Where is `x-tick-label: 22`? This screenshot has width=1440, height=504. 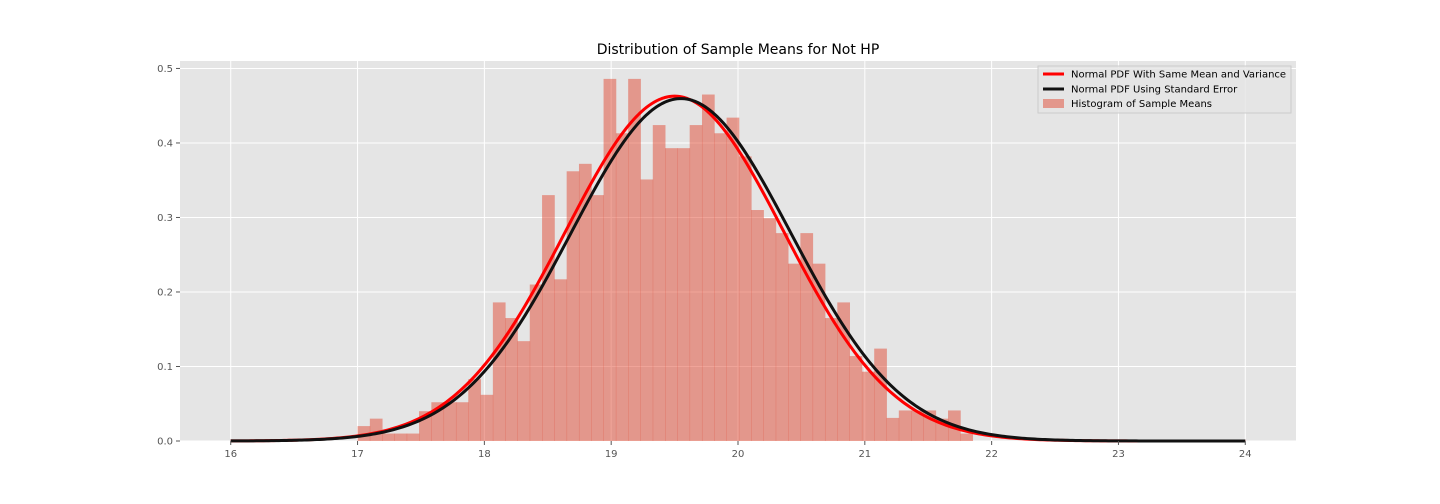 x-tick-label: 22 is located at coordinates (991, 454).